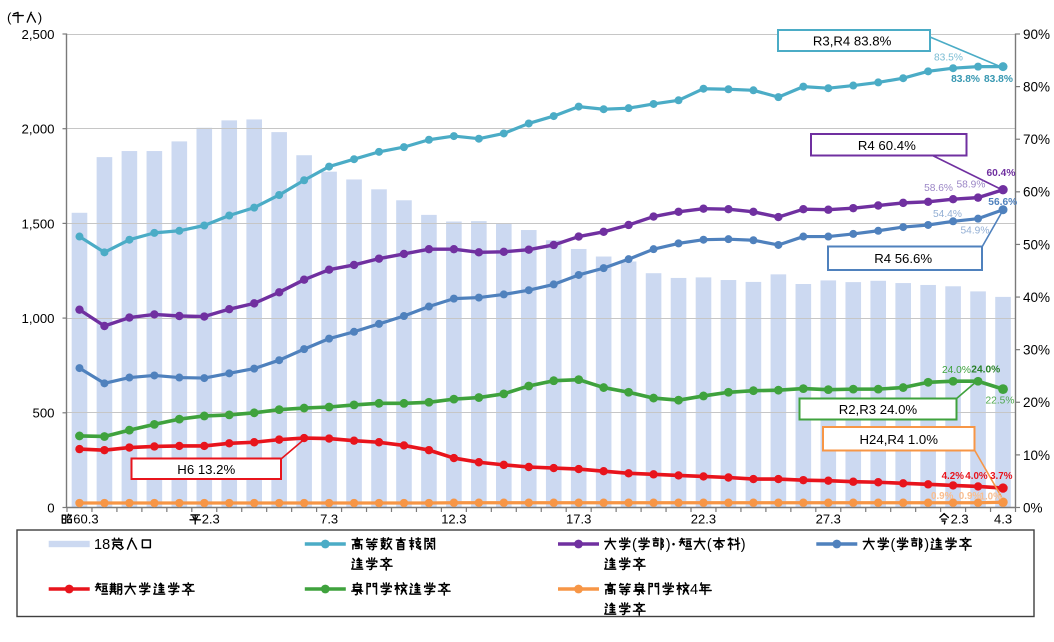 The image size is (1054, 642). I want to click on svg-text: 4.3, so click(1003, 519).